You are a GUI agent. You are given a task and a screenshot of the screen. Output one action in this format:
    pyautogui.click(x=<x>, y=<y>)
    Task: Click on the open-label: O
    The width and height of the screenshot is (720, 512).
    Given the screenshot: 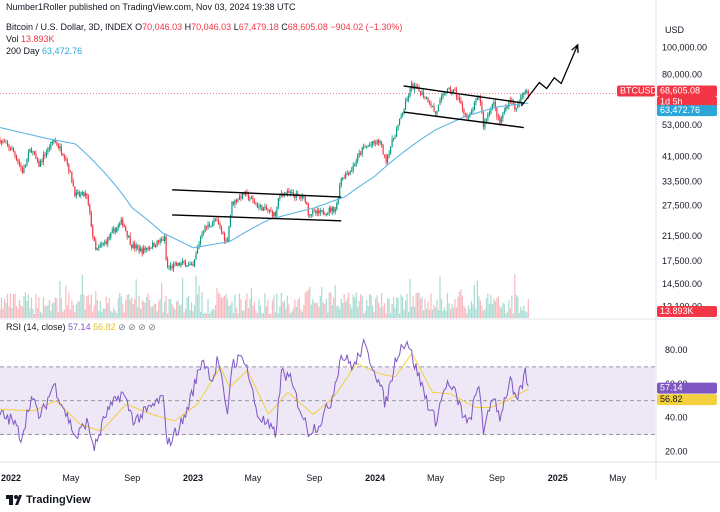 What is the action you would take?
    pyautogui.click(x=139, y=27)
    